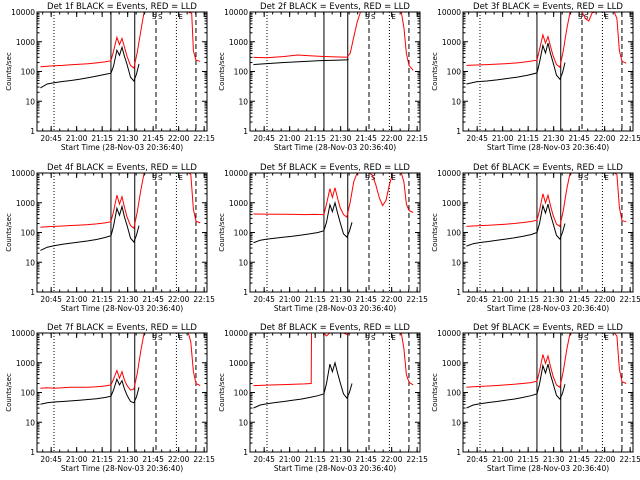  I want to click on panel-title: Det 1f BLACK = Events, RED = LLD, so click(122, 7).